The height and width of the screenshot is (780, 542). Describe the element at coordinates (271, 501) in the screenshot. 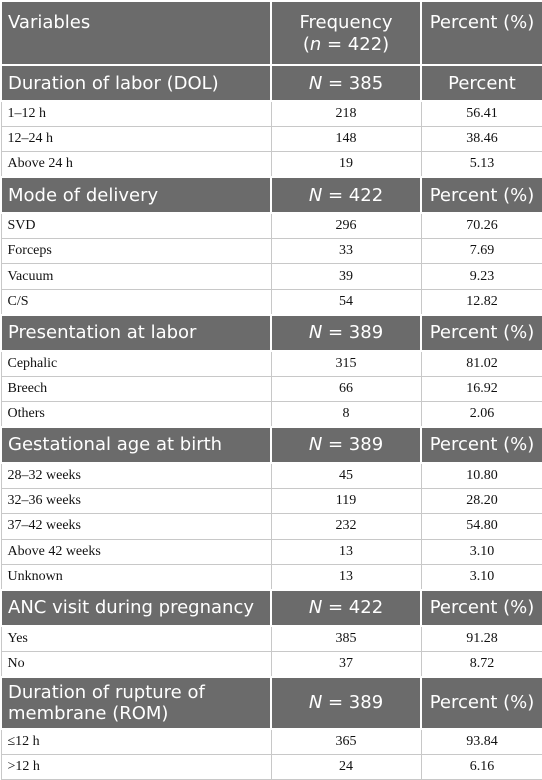

I see `data-row: 32–36 weeks 119 28.20` at that location.